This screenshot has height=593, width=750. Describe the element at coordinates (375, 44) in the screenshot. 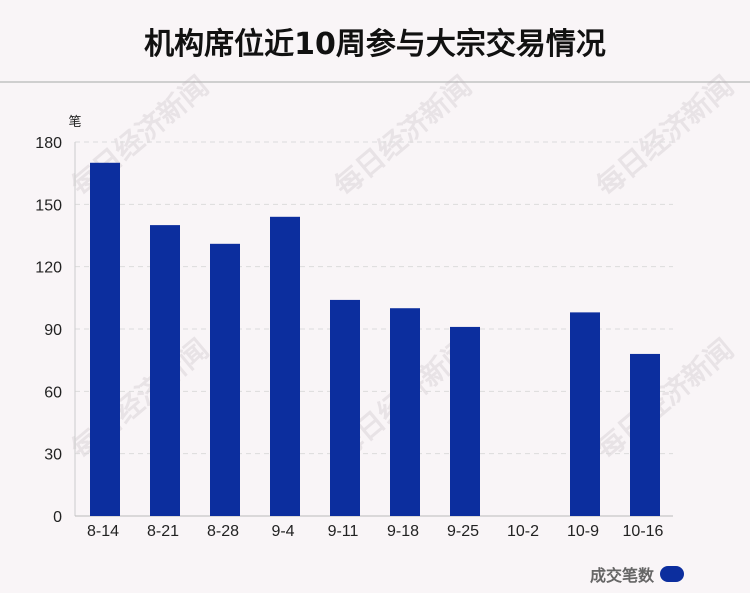

I see `chart-title: 机构席位近10周参与大宗交易情况` at that location.